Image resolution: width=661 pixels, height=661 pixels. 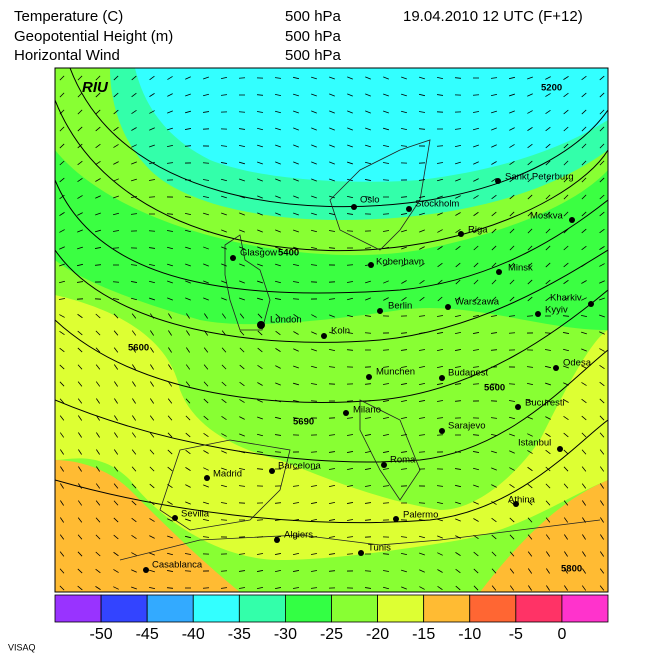 I want to click on contour-label: 5800, so click(x=571, y=569).